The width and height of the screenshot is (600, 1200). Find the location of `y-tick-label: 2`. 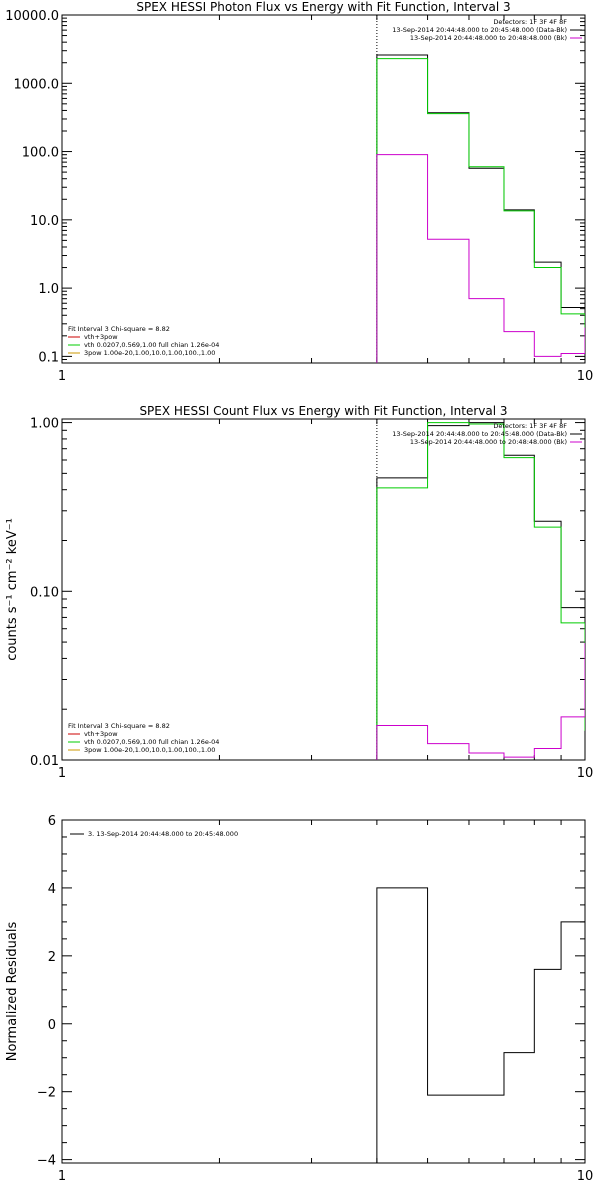

y-tick-label: 2 is located at coordinates (52, 957).